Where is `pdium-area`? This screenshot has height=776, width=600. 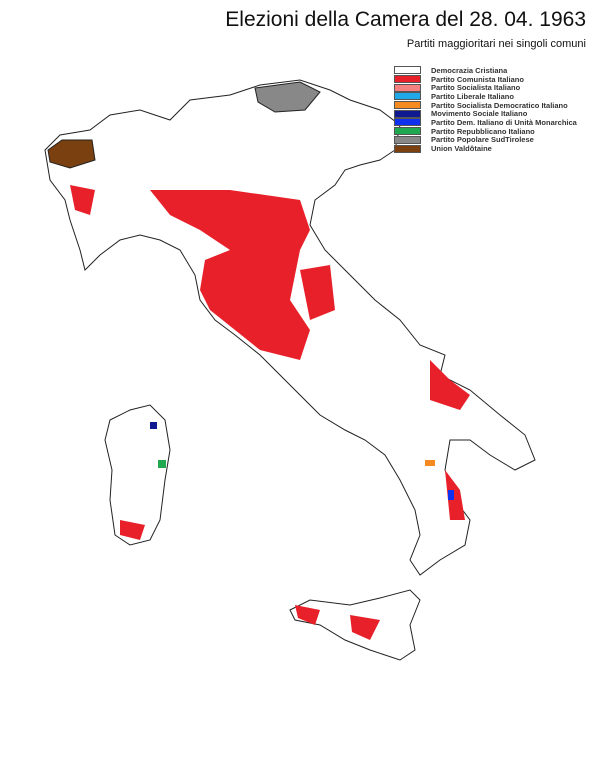 pdium-area is located at coordinates (451, 495).